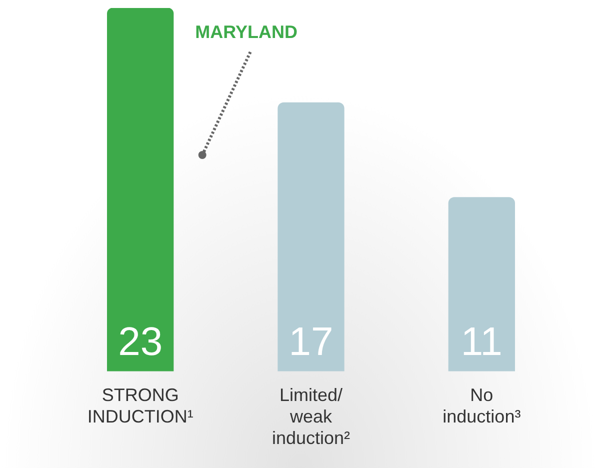 The width and height of the screenshot is (595, 468). Describe the element at coordinates (246, 32) in the screenshot. I see `annotation: MARYLAND` at that location.